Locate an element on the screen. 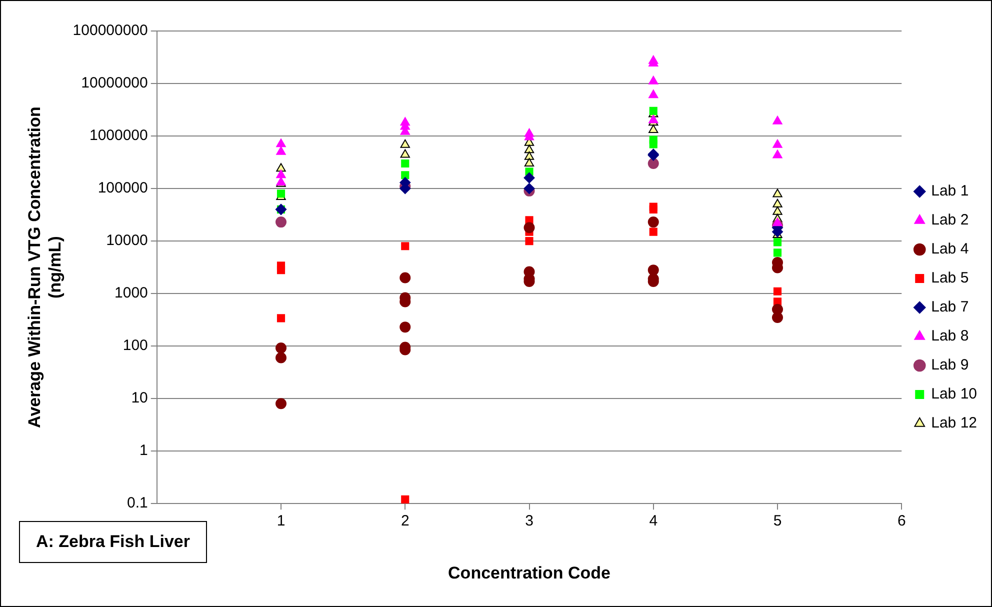 The width and height of the screenshot is (992, 607). y-tick-label: 10000 is located at coordinates (127, 241).